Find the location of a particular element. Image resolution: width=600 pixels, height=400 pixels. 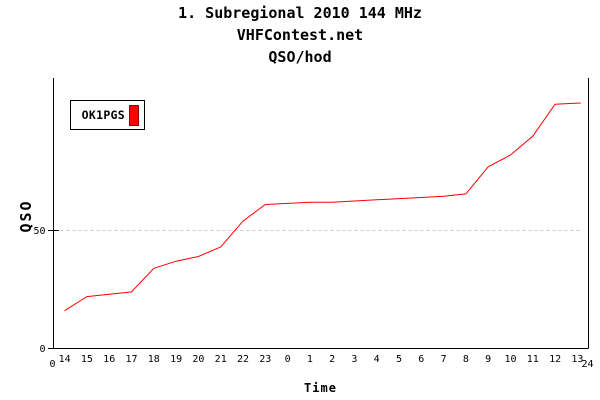

y-axis-label: QSO is located at coordinates (26, 216).